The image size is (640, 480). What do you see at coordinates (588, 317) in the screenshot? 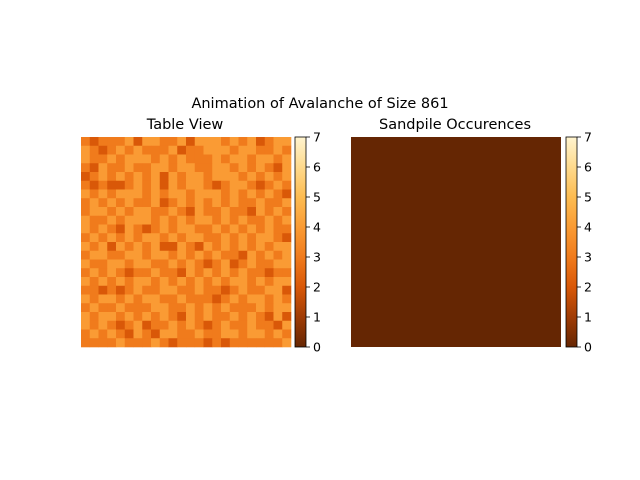
I see `sandpile-occurences-colorbar-tick-label: 1` at bounding box center [588, 317].